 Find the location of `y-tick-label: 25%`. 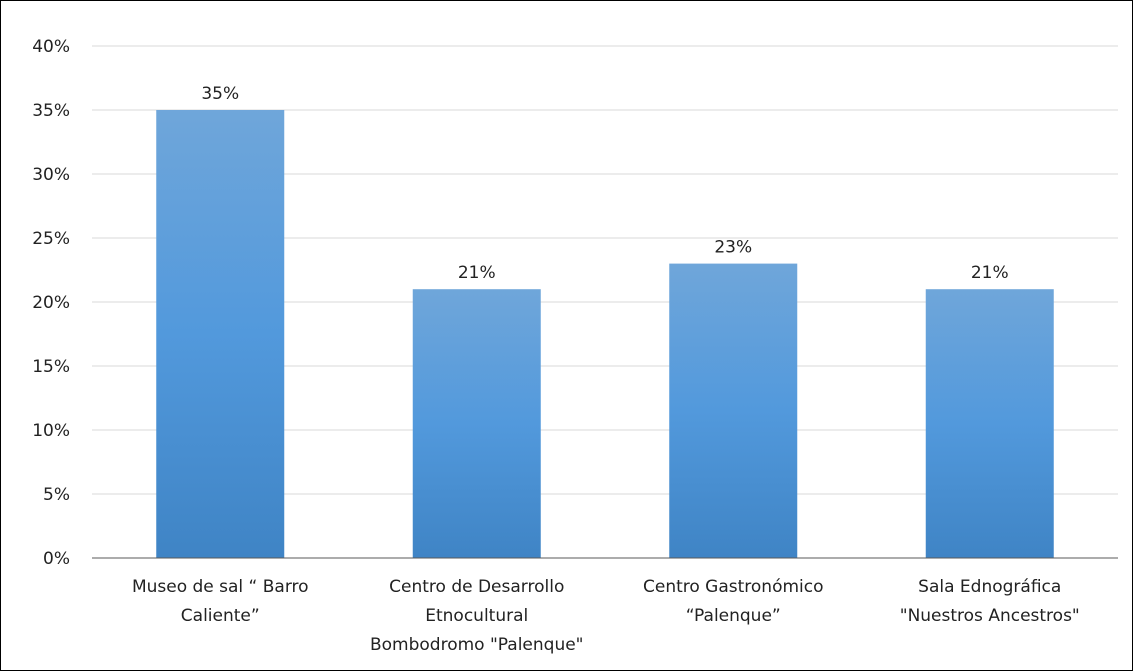

y-tick-label: 25% is located at coordinates (51, 239).